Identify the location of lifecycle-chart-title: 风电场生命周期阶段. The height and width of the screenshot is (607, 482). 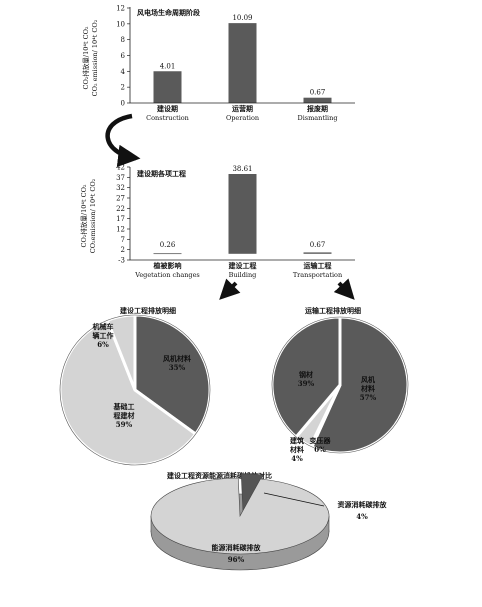
(168, 12).